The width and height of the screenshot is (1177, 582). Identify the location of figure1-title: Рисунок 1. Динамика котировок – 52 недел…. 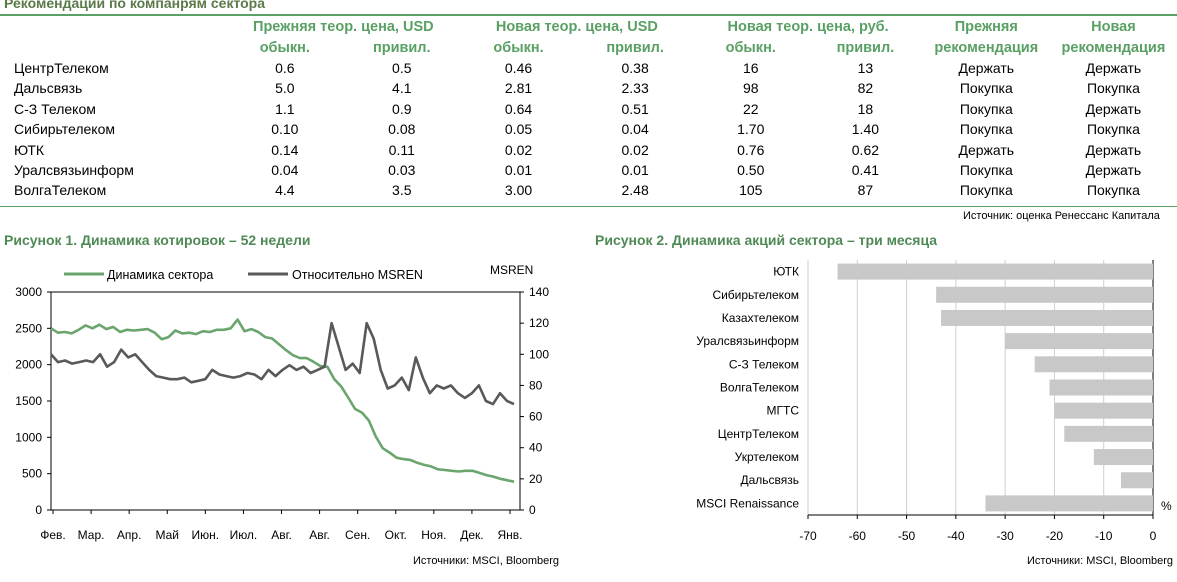
(157, 240).